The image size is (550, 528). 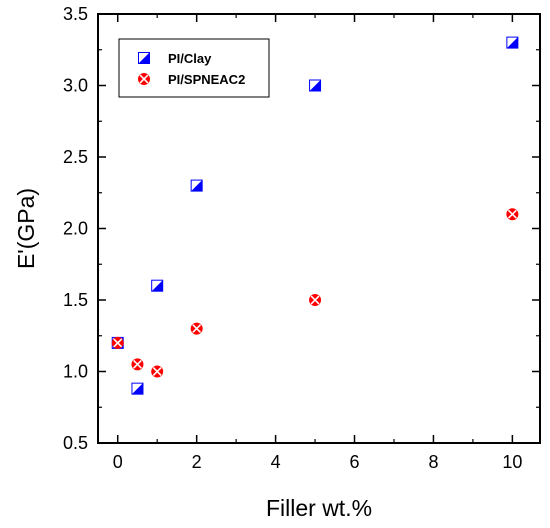 What do you see at coordinates (355, 462) in the screenshot?
I see `x-tick-label: 6` at bounding box center [355, 462].